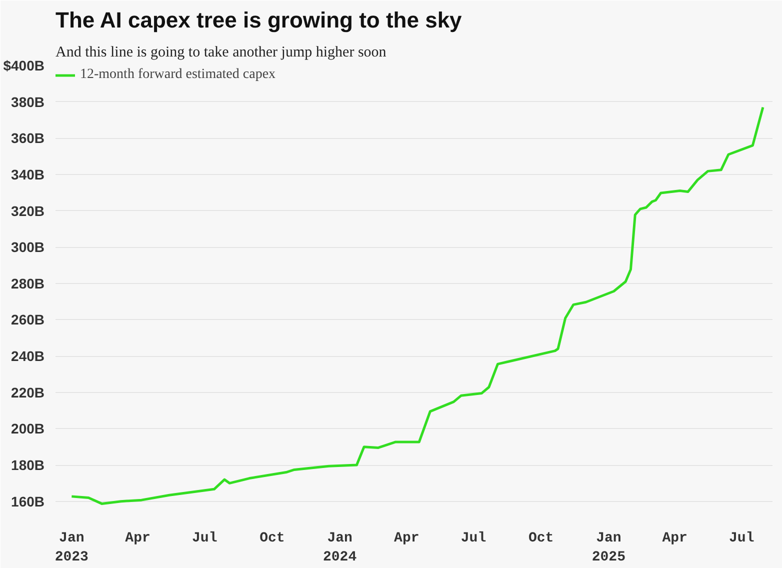 This screenshot has width=782, height=568. I want to click on y-tick-label: 340B, so click(27, 174).